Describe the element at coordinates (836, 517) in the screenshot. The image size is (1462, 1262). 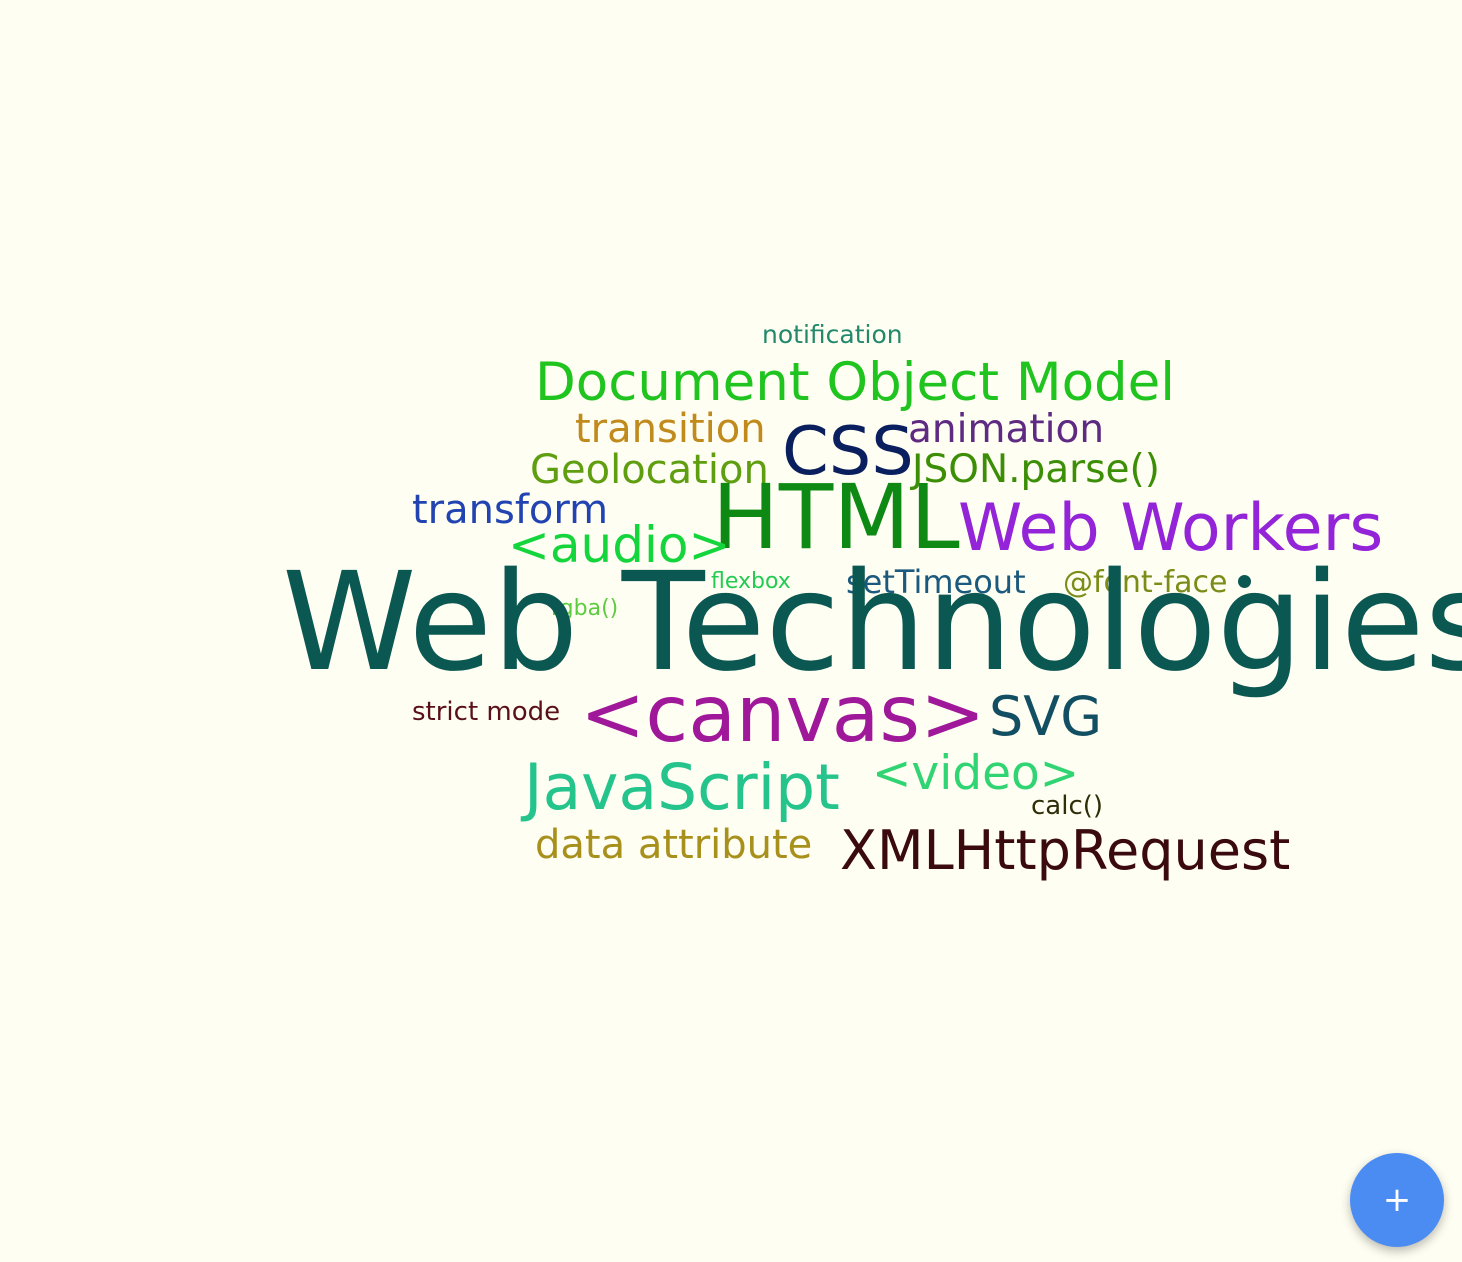
I see `cloud-word: HTML` at that location.